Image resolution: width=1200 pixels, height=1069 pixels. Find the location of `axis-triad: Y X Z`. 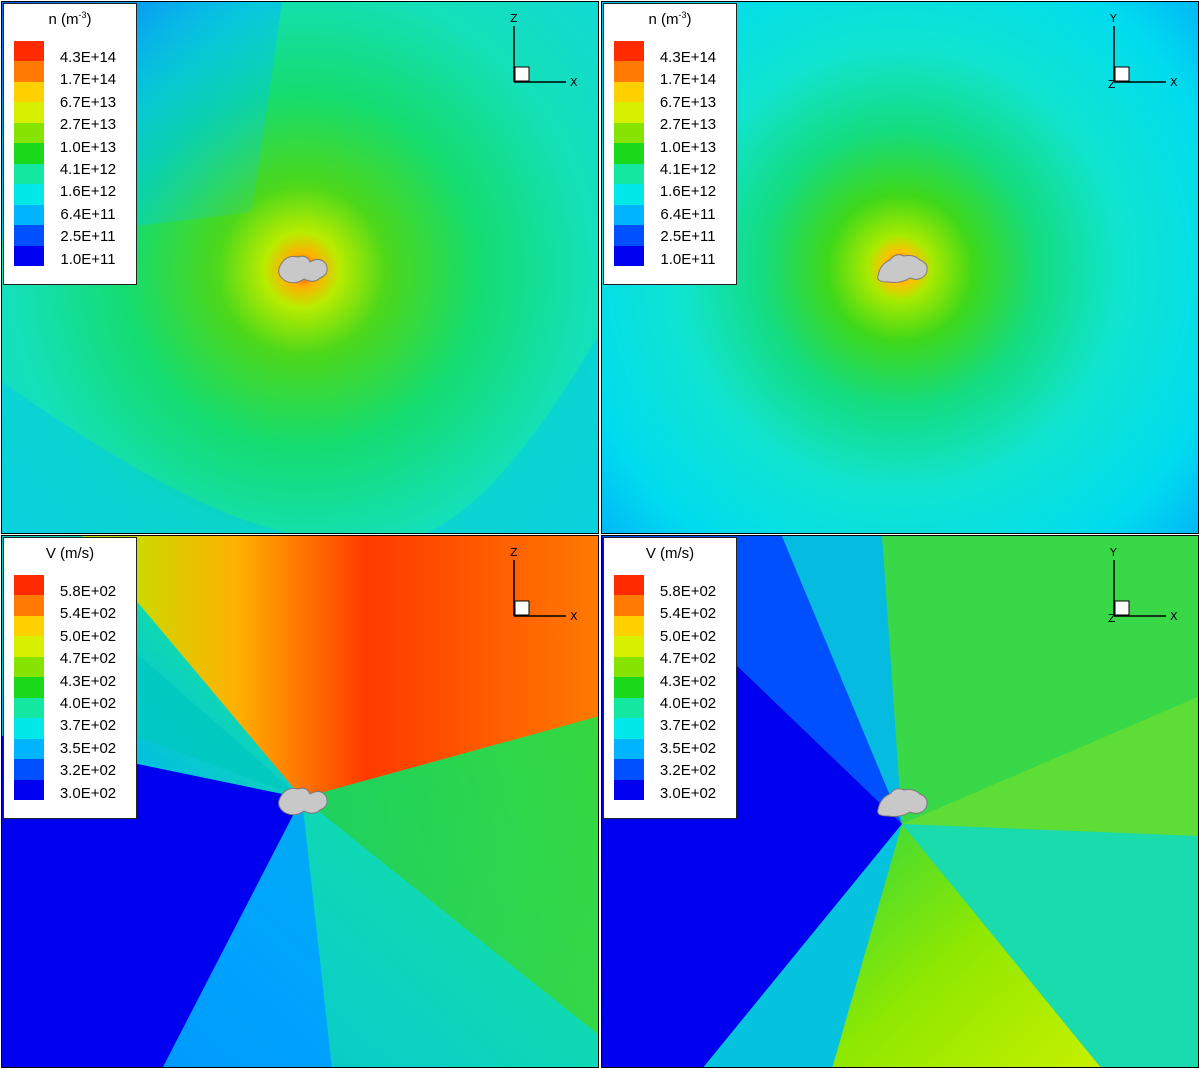

axis-triad: Y X Z is located at coordinates (1143, 585).